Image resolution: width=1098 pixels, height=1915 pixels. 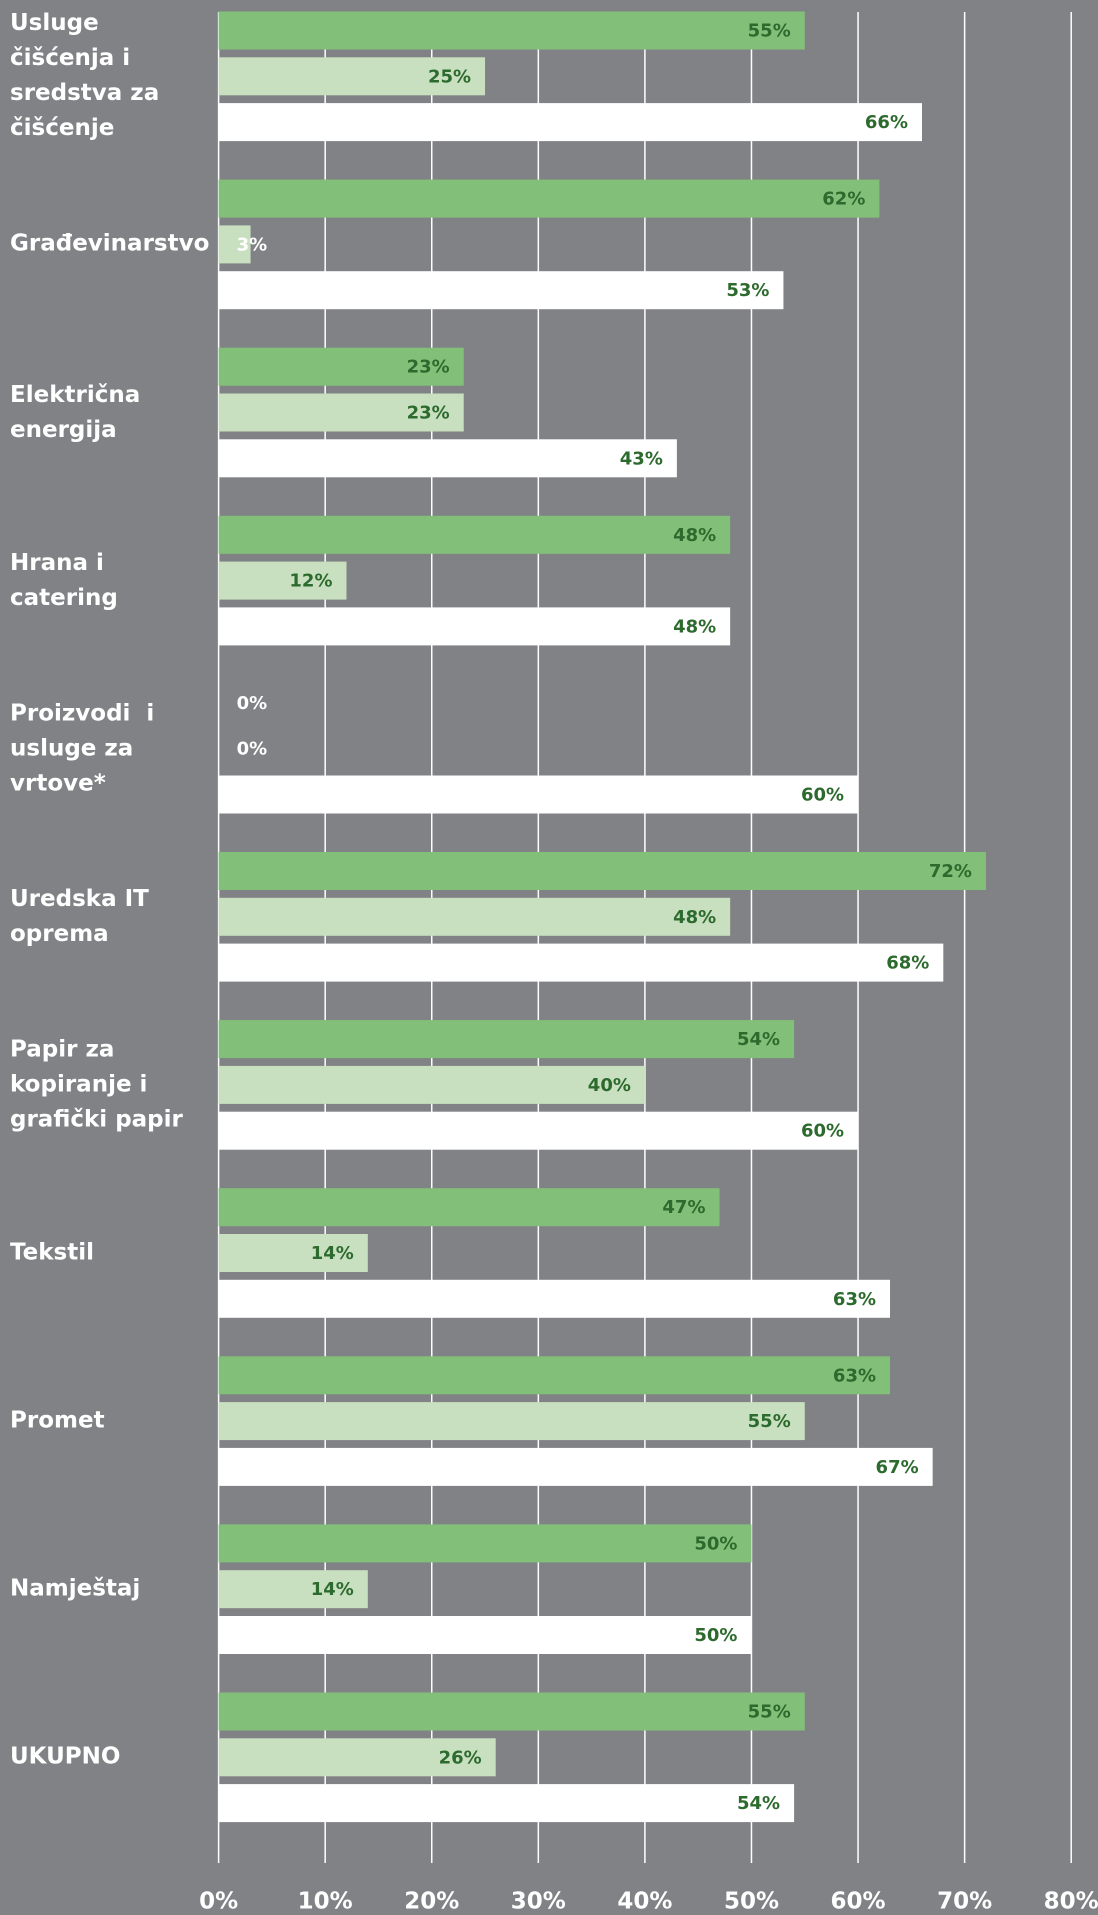 I want to click on x-tick-label: 0%, so click(x=218, y=1902).